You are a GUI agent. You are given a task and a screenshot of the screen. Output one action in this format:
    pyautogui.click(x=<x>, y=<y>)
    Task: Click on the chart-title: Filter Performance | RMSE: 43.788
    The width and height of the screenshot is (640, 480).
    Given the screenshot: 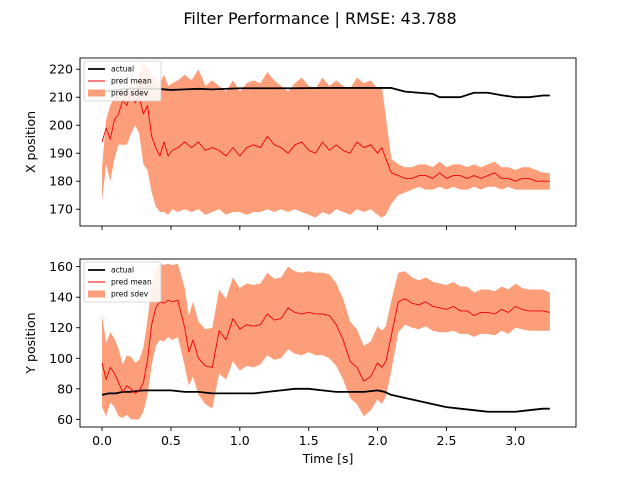 What is the action you would take?
    pyautogui.click(x=319, y=18)
    